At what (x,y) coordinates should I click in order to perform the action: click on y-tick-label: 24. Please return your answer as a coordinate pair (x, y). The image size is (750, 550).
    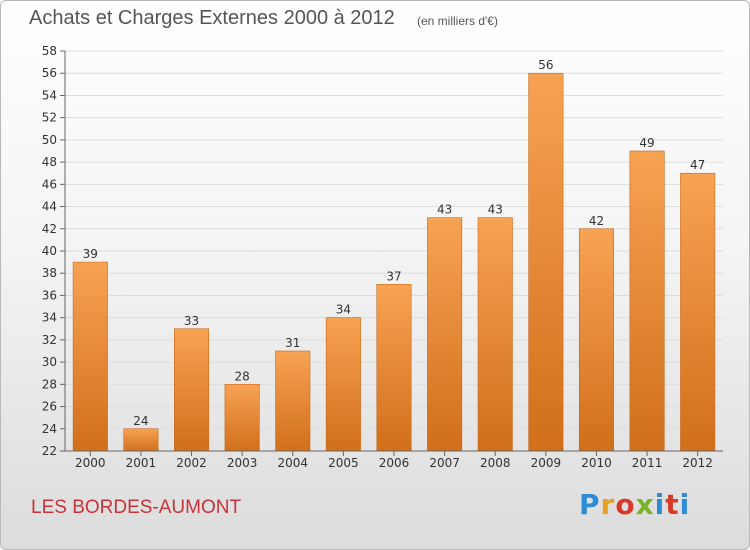
    Looking at the image, I should click on (49, 429).